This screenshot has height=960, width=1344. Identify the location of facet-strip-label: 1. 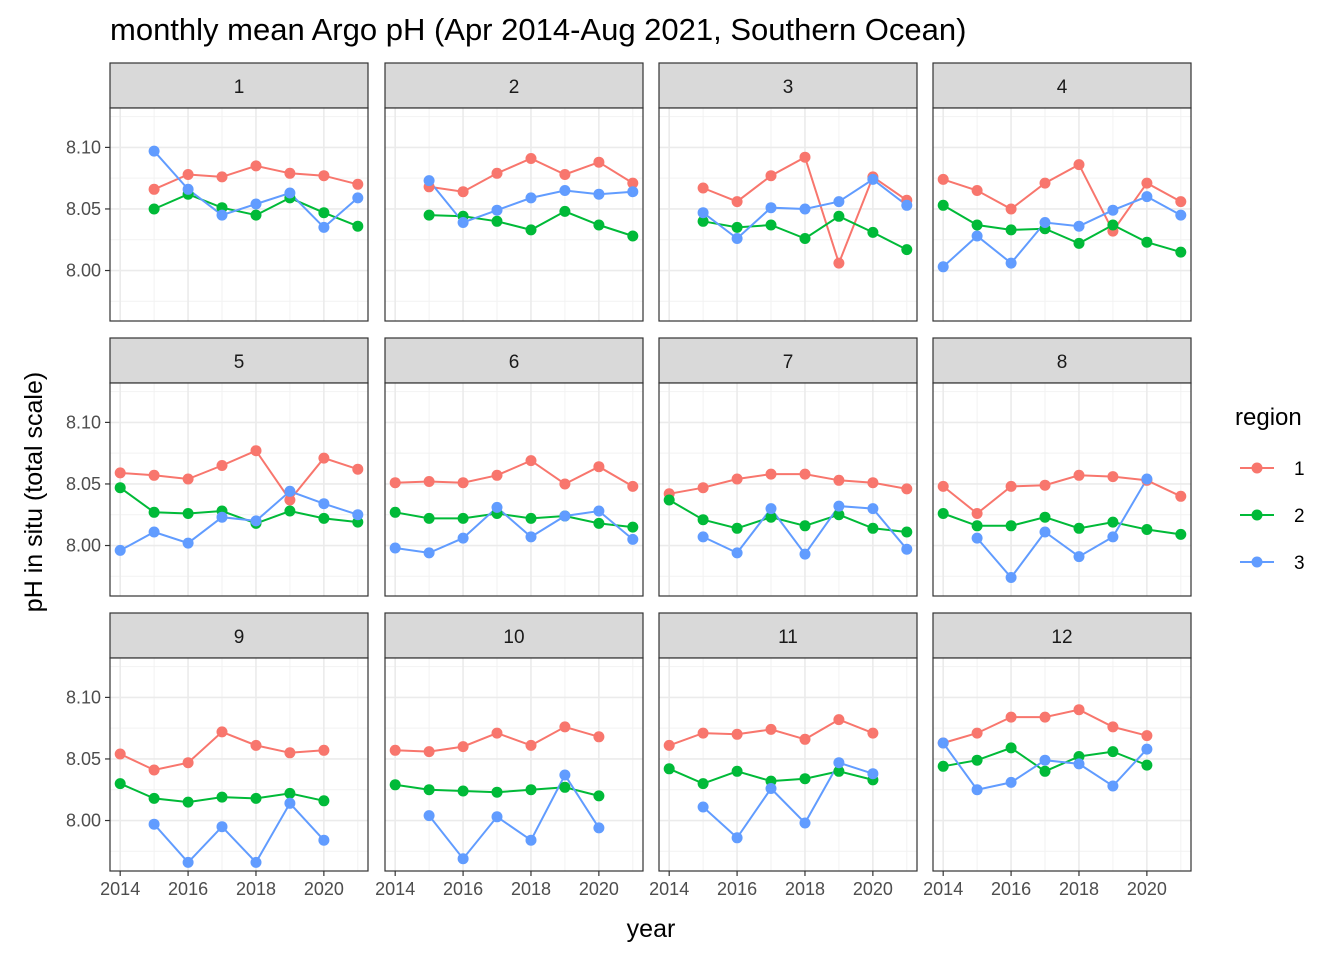
(239, 87).